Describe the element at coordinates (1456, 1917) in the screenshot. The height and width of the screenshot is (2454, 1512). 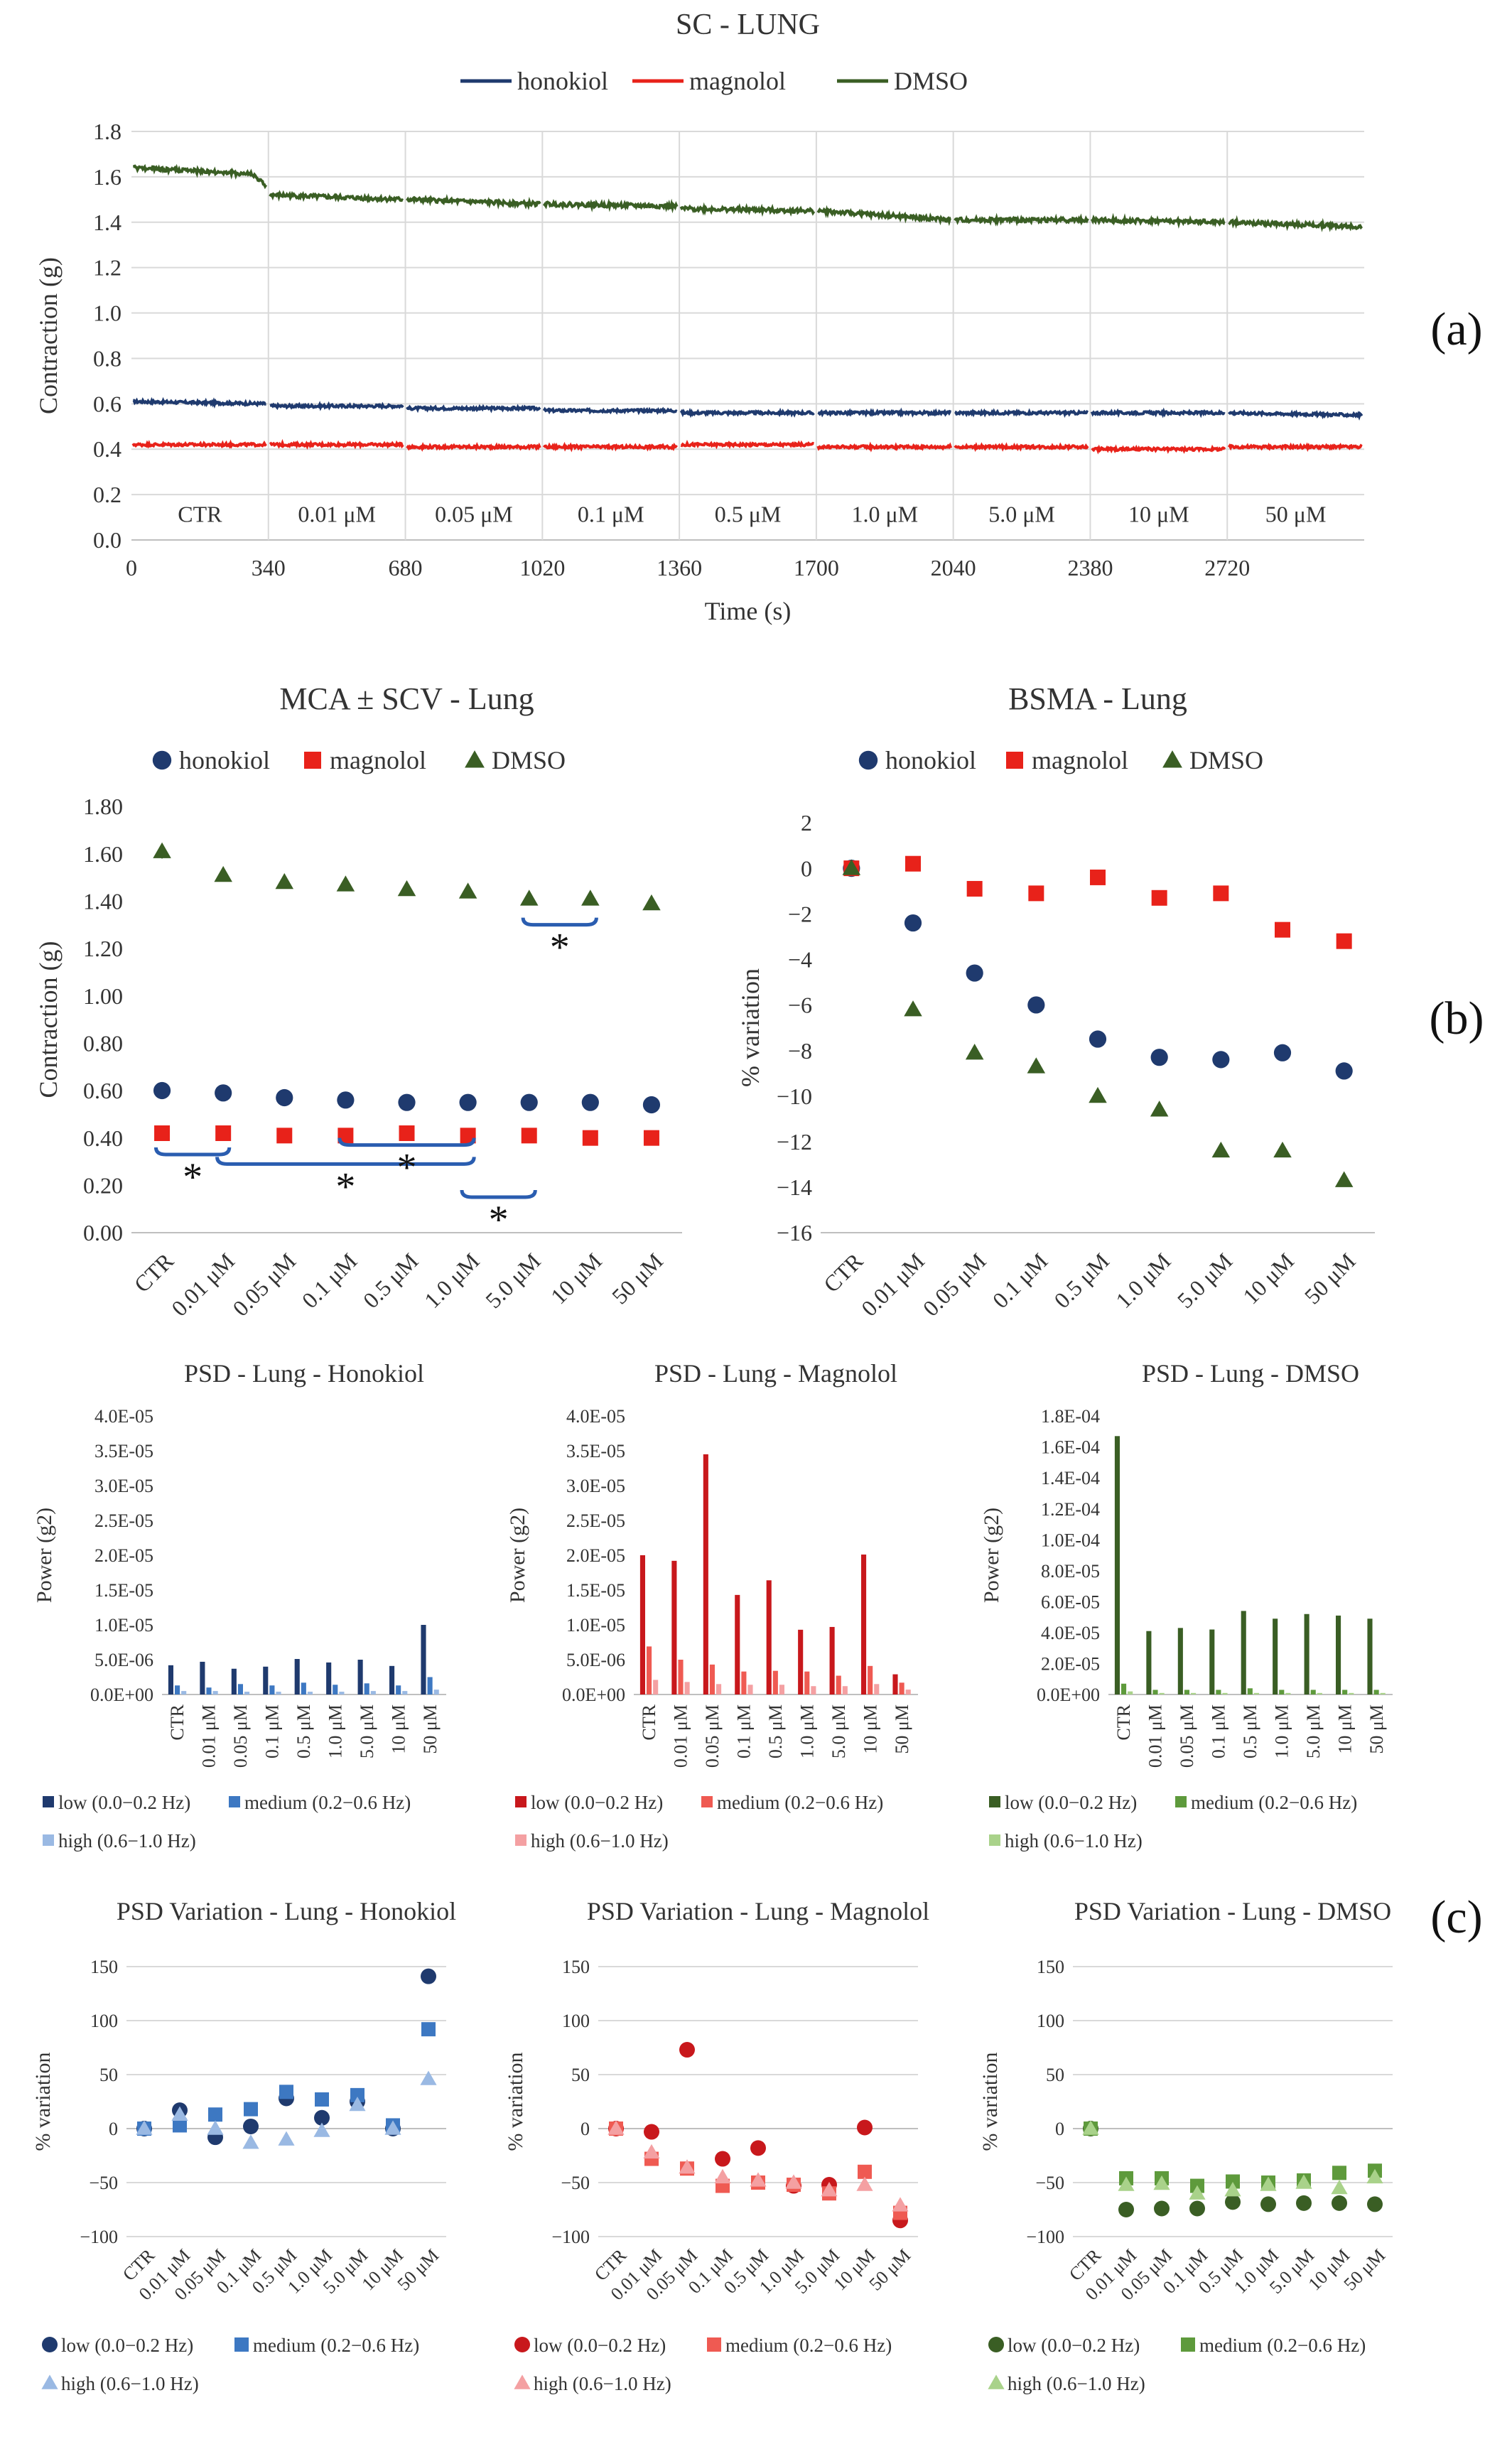
I see `panel-label-c: (c)` at that location.